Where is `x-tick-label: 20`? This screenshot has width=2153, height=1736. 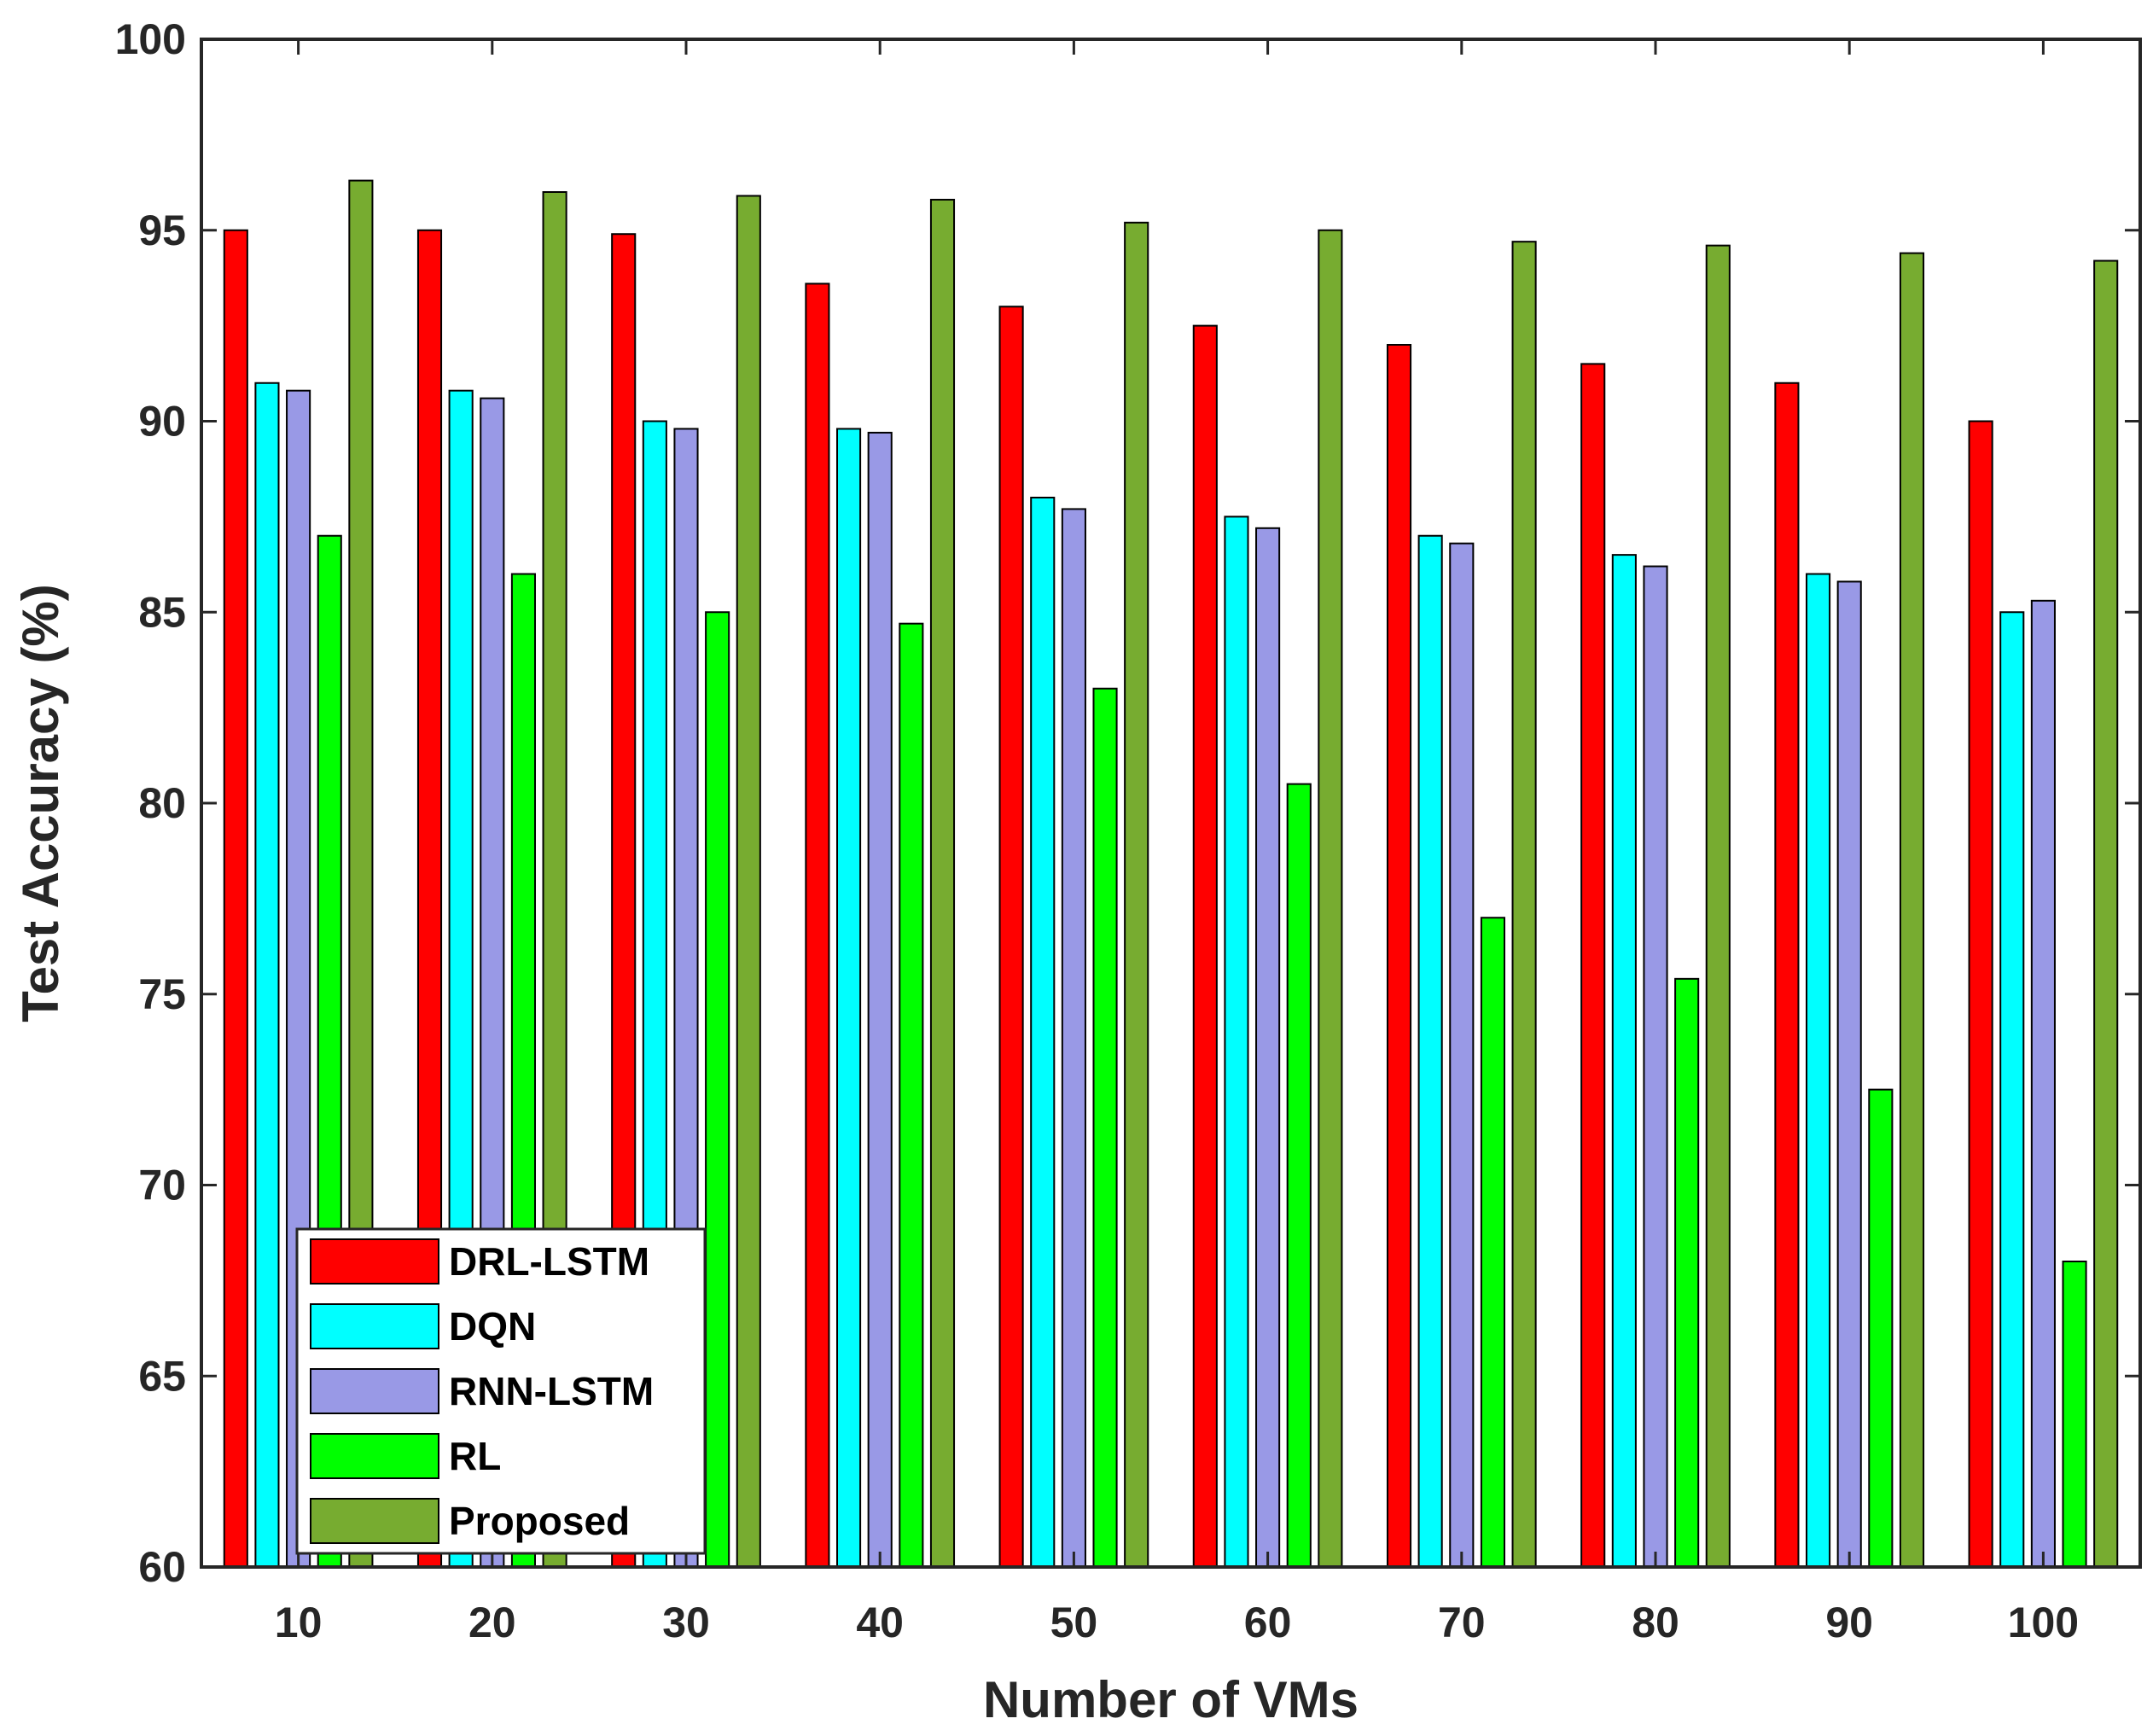 x-tick-label: 20 is located at coordinates (492, 1622).